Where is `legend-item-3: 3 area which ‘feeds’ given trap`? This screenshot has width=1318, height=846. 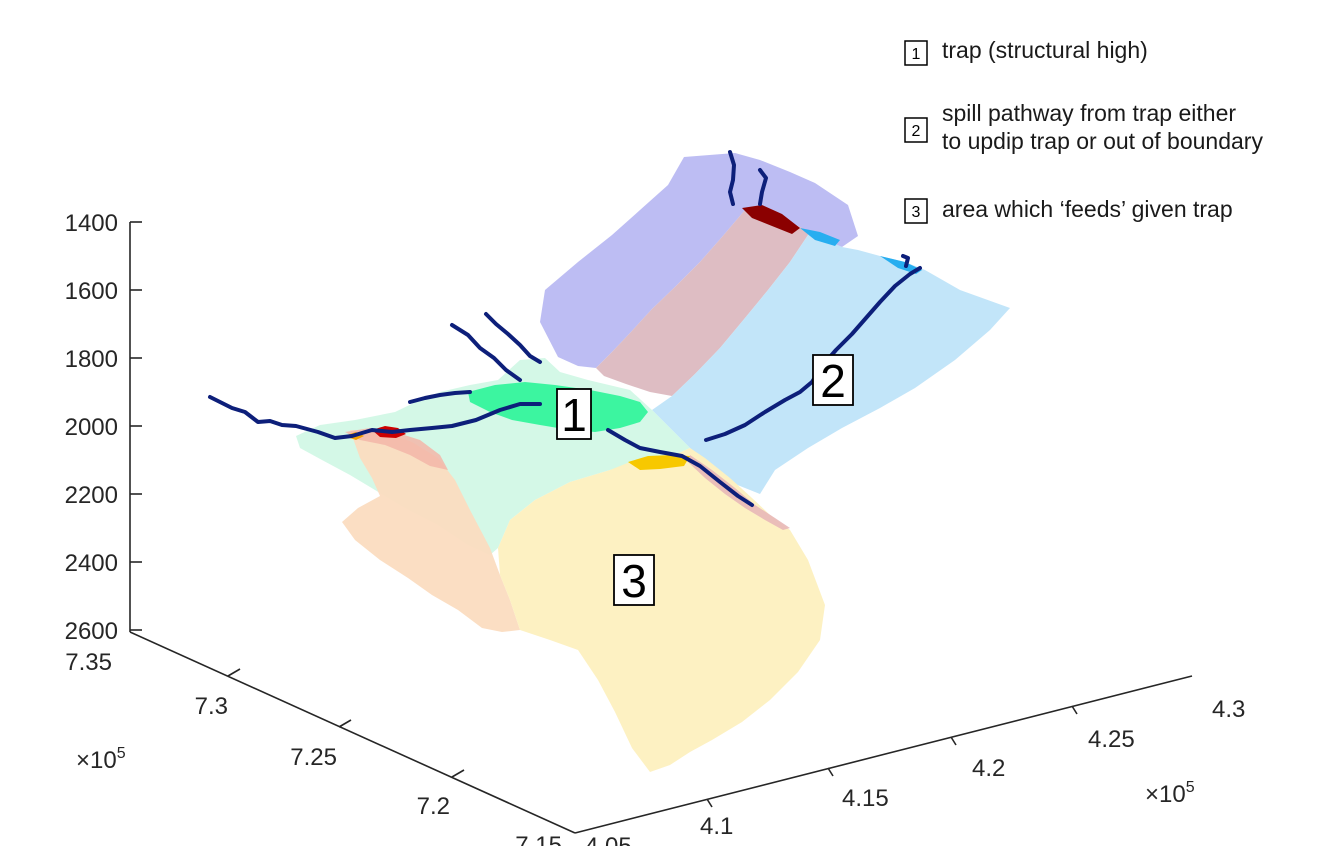
legend-item-3: 3 area which ‘feeds’ given trap is located at coordinates (1068, 210).